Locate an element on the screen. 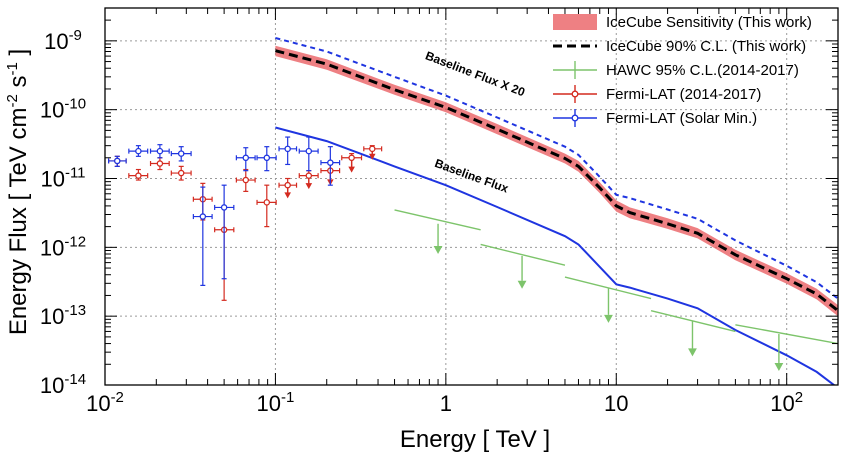  x-tick-label: 1 is located at coordinates (446, 403).